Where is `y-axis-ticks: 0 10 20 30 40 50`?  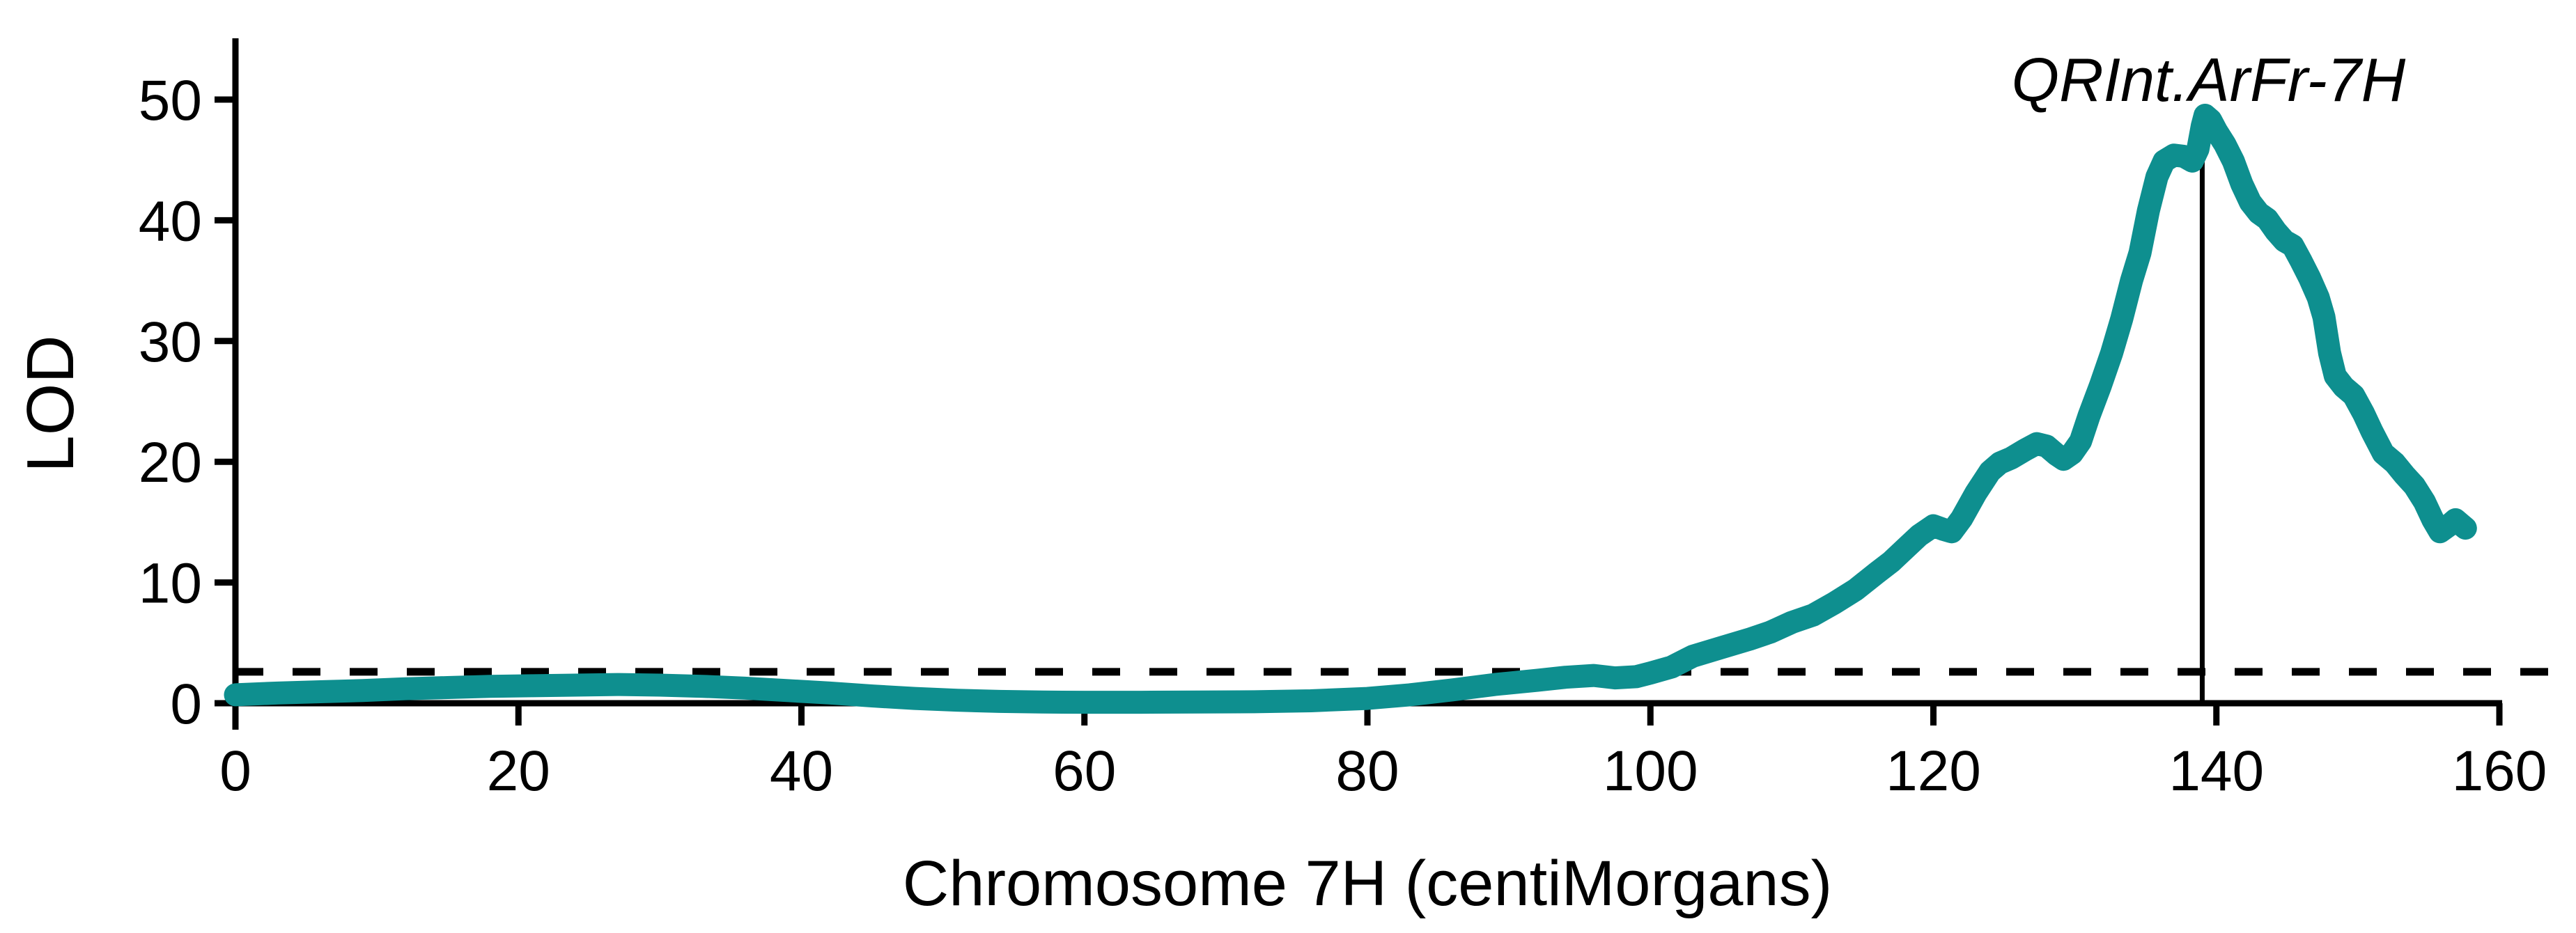 y-axis-ticks: 0 10 20 30 40 50 is located at coordinates (187, 402).